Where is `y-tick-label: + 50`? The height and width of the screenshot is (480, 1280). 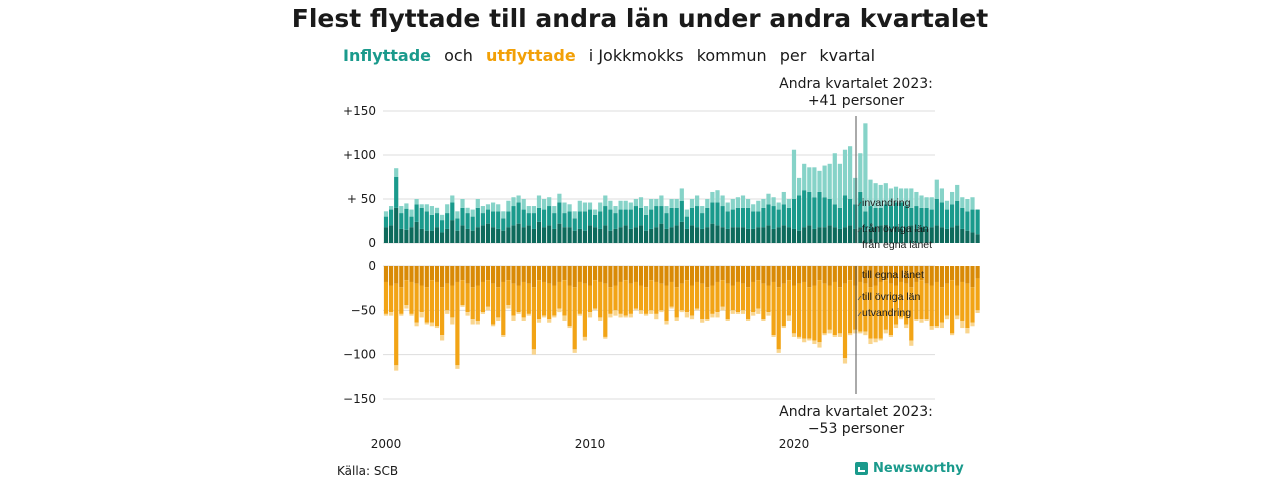 y-tick-label: + 50 is located at coordinates (361, 199).